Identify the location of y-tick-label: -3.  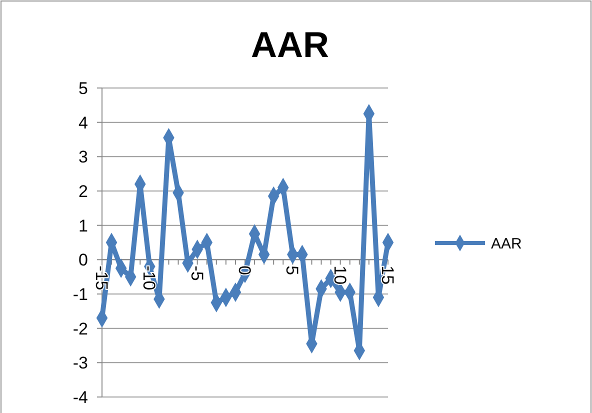
(80, 363).